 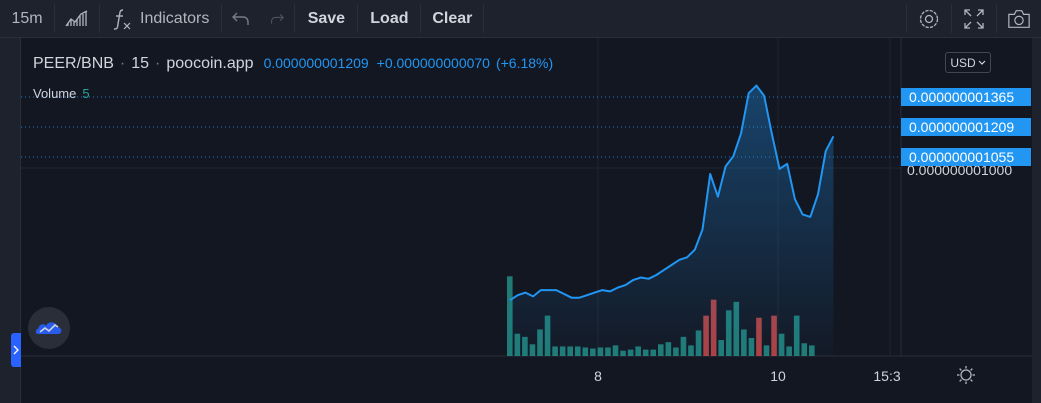 I want to click on price-marker-last: 0.000000001209, so click(x=966, y=127).